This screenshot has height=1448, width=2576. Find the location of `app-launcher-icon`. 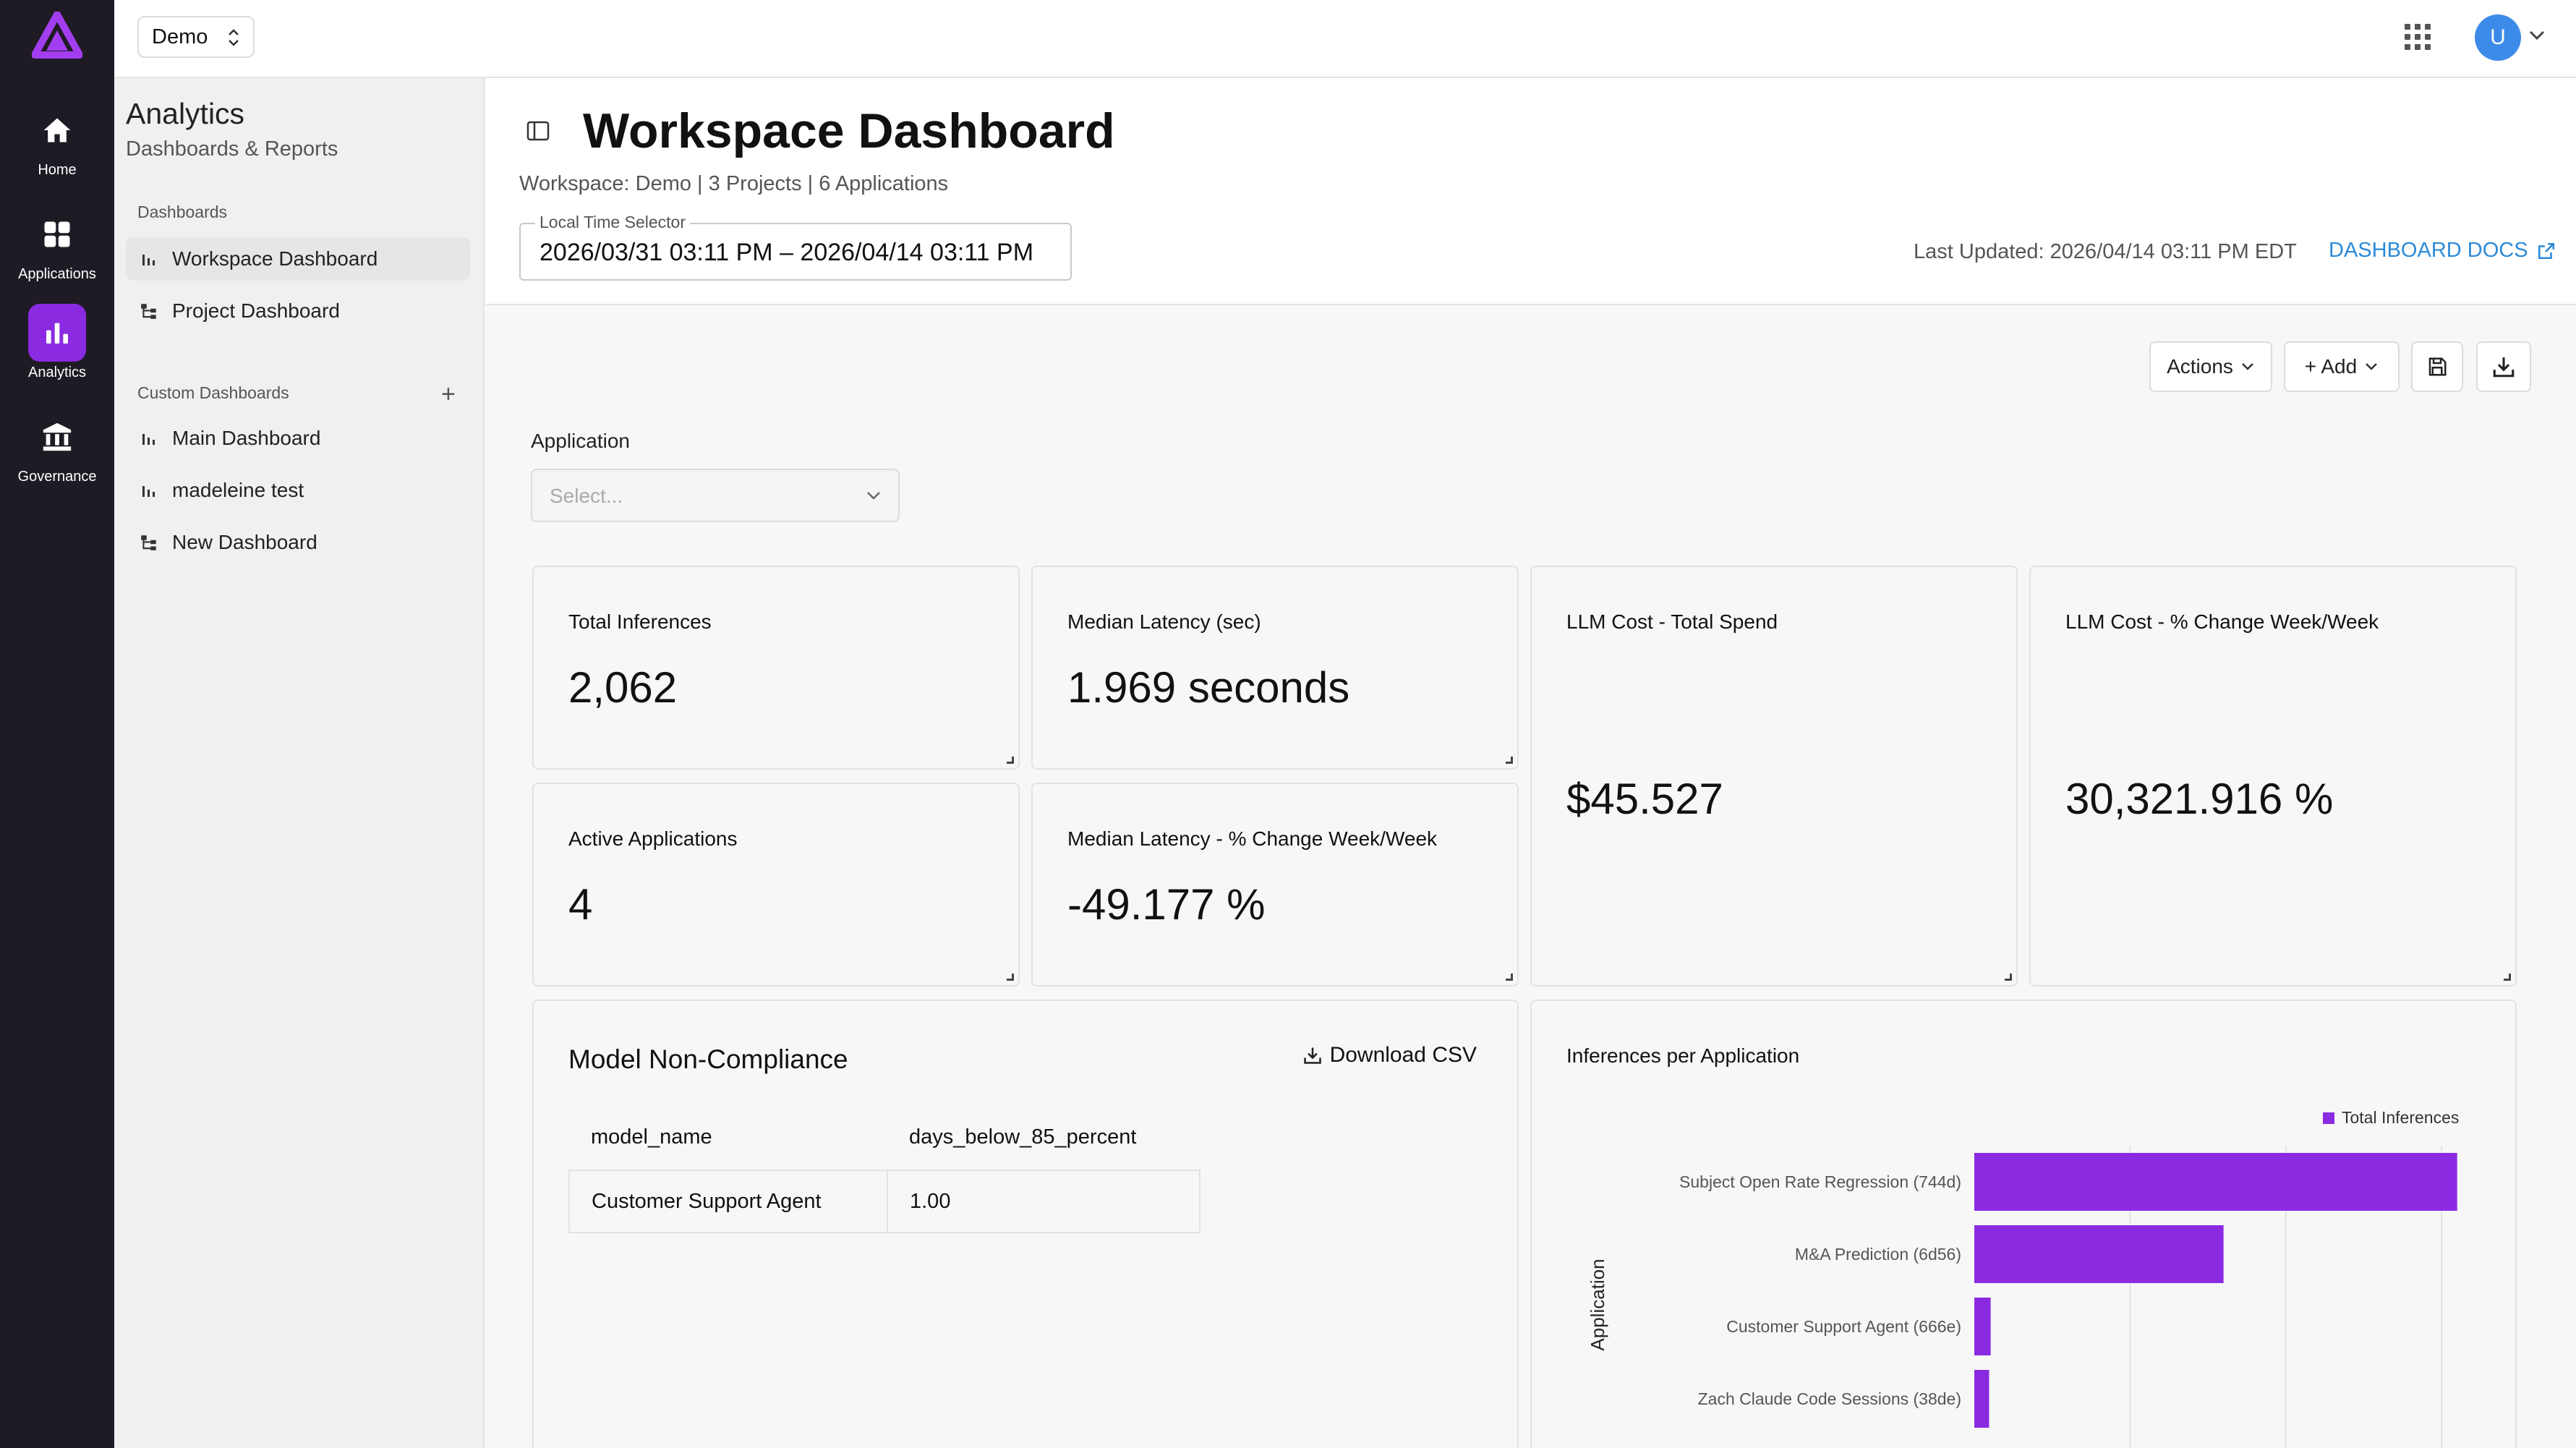

app-launcher-icon is located at coordinates (2418, 37).